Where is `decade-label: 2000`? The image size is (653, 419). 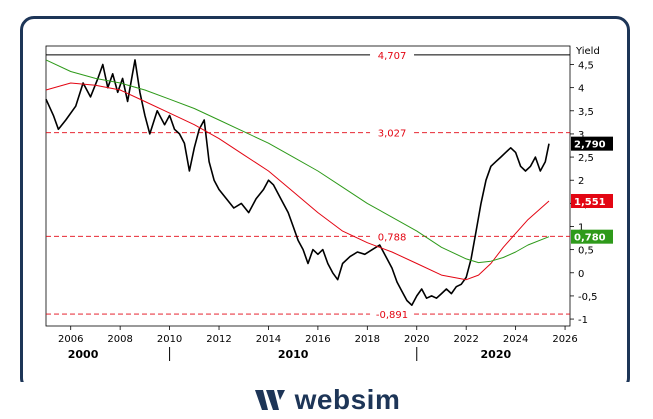
decade-label: 2000 is located at coordinates (83, 354).